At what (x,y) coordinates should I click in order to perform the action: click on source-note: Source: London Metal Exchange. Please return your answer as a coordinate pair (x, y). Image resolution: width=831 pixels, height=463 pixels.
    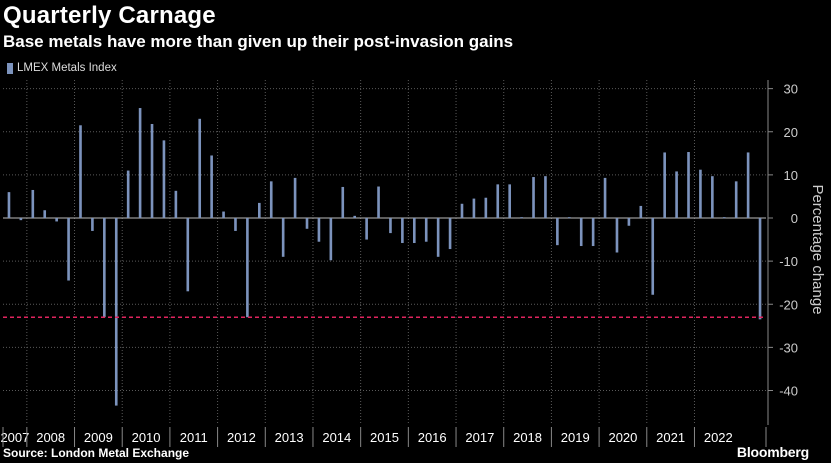
    Looking at the image, I should click on (96, 453).